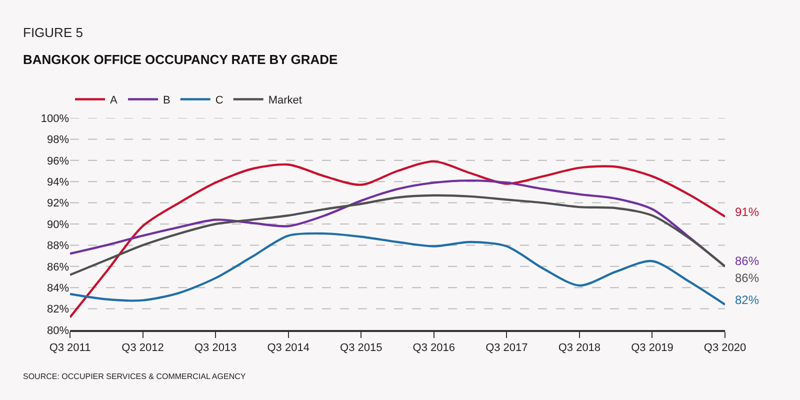 The width and height of the screenshot is (800, 400). Describe the element at coordinates (180, 59) in the screenshot. I see `chart-title: BANGKOK OFFICE OCCUPANCY RATE BY GRADE` at that location.